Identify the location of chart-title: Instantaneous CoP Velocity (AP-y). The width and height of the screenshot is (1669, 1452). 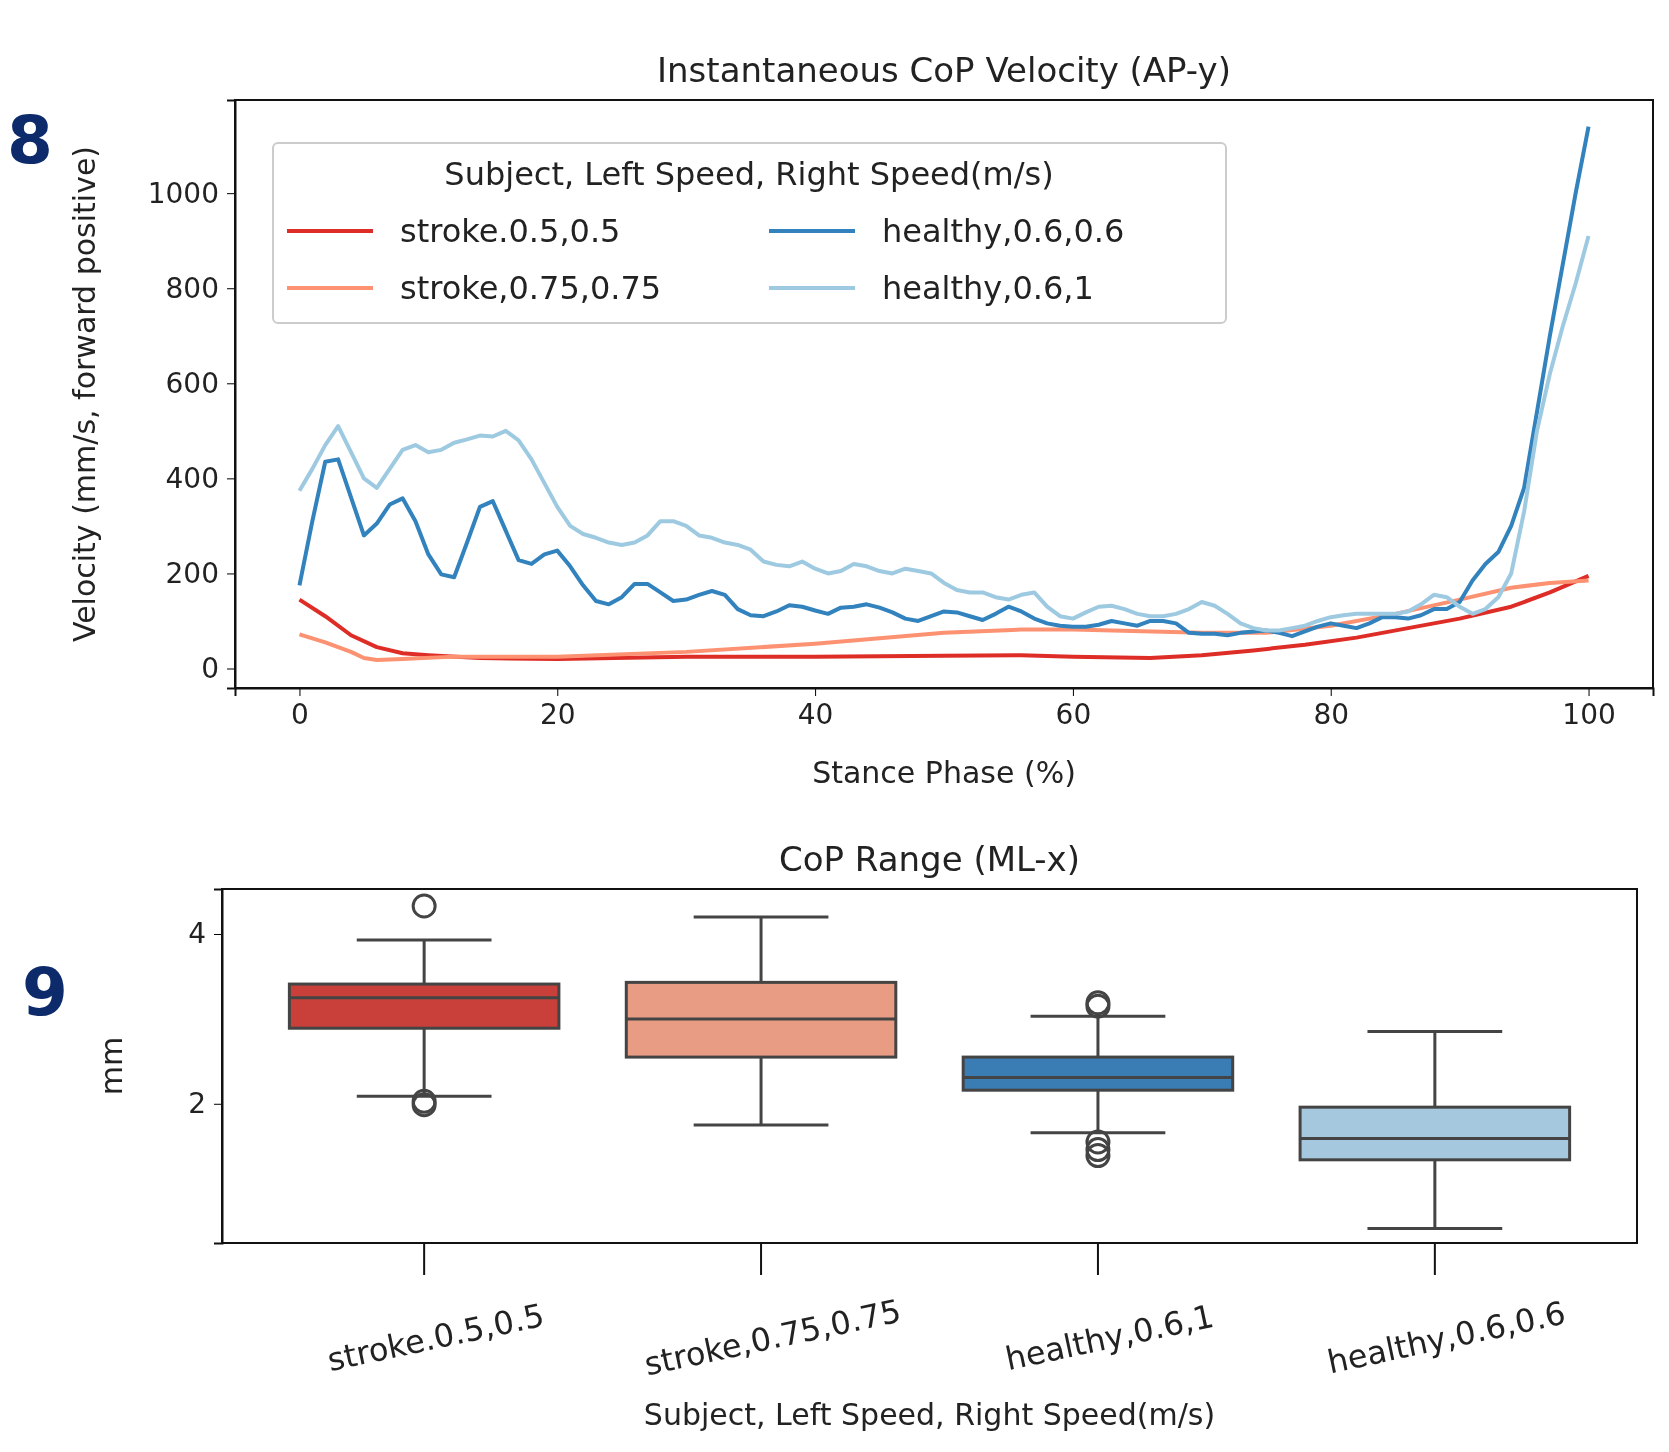
(944, 70).